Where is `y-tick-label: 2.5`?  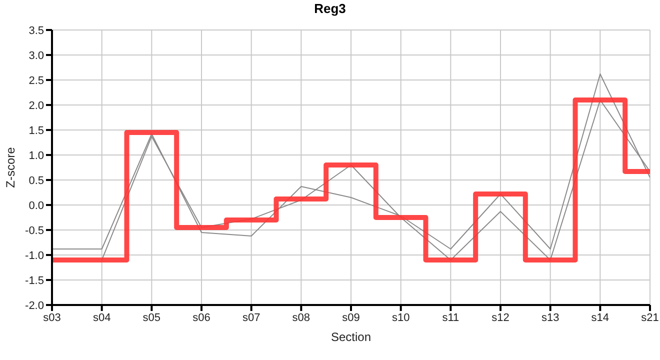 y-tick-label: 2.5 is located at coordinates (36, 80).